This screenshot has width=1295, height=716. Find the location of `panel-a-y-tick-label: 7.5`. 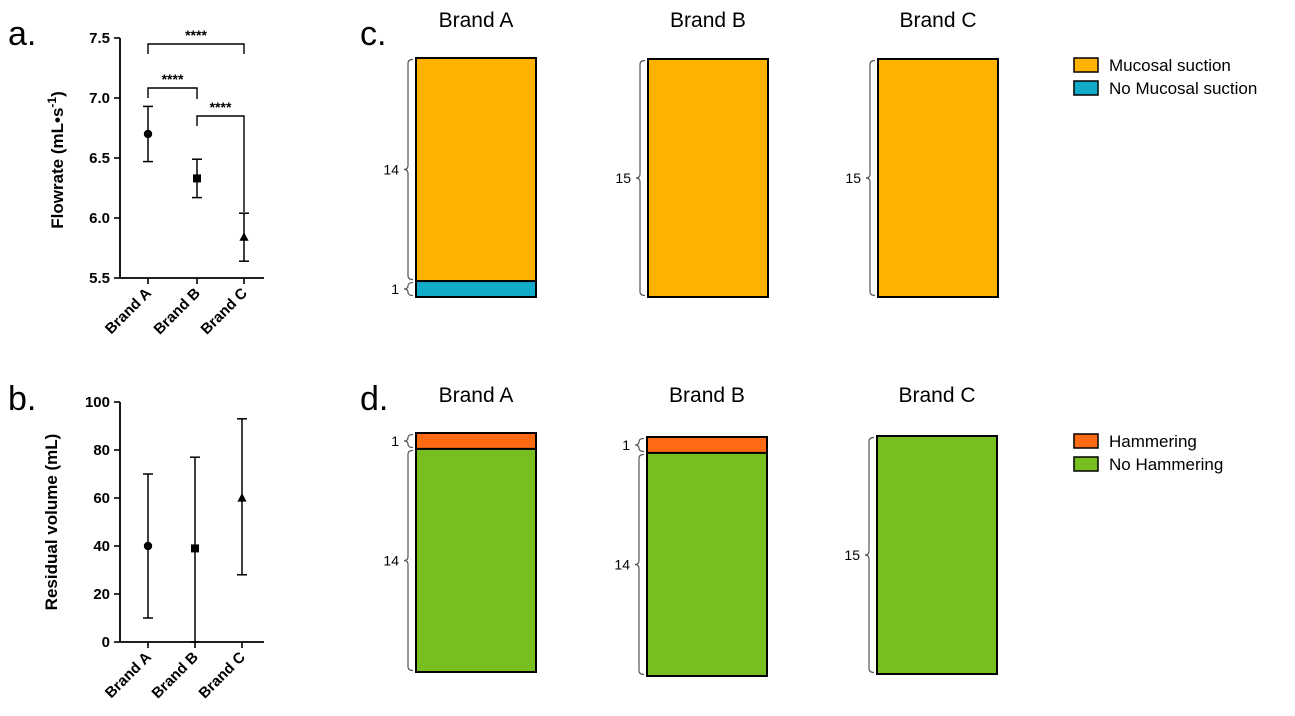

panel-a-y-tick-label: 7.5 is located at coordinates (99, 38).